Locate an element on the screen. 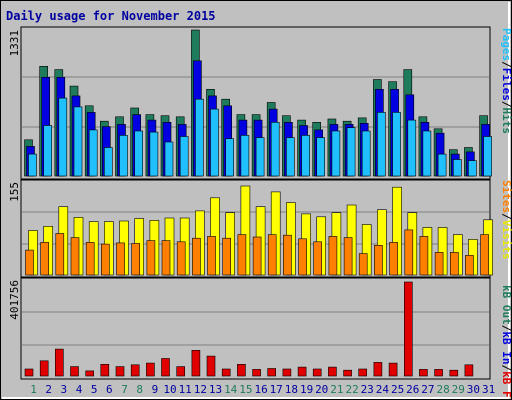  legend-sep-2: / is located at coordinates (506, 104).